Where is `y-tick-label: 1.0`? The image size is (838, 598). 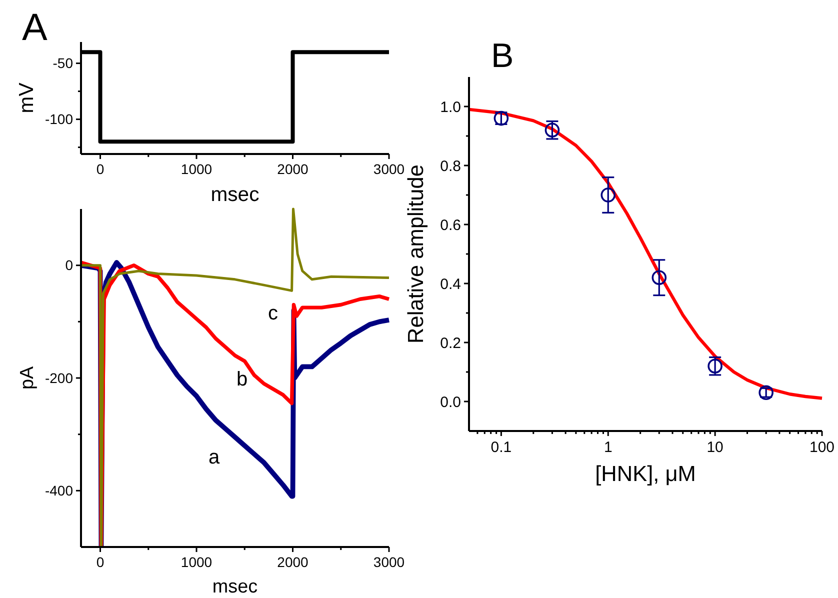
y-tick-label: 1.0 is located at coordinates (450, 107).